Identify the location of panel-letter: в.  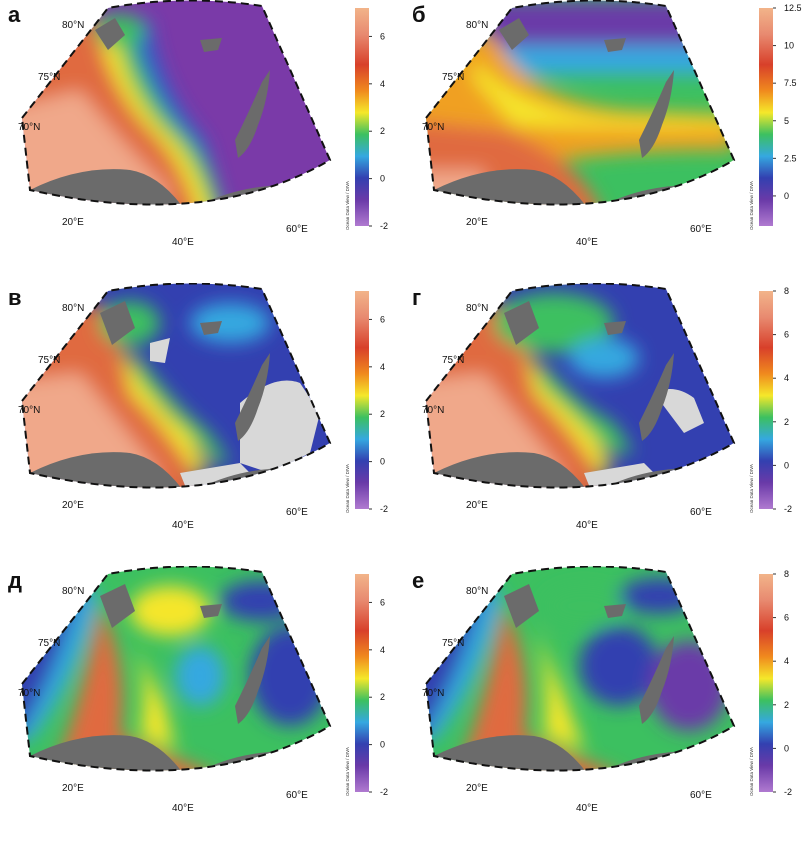
(15, 297).